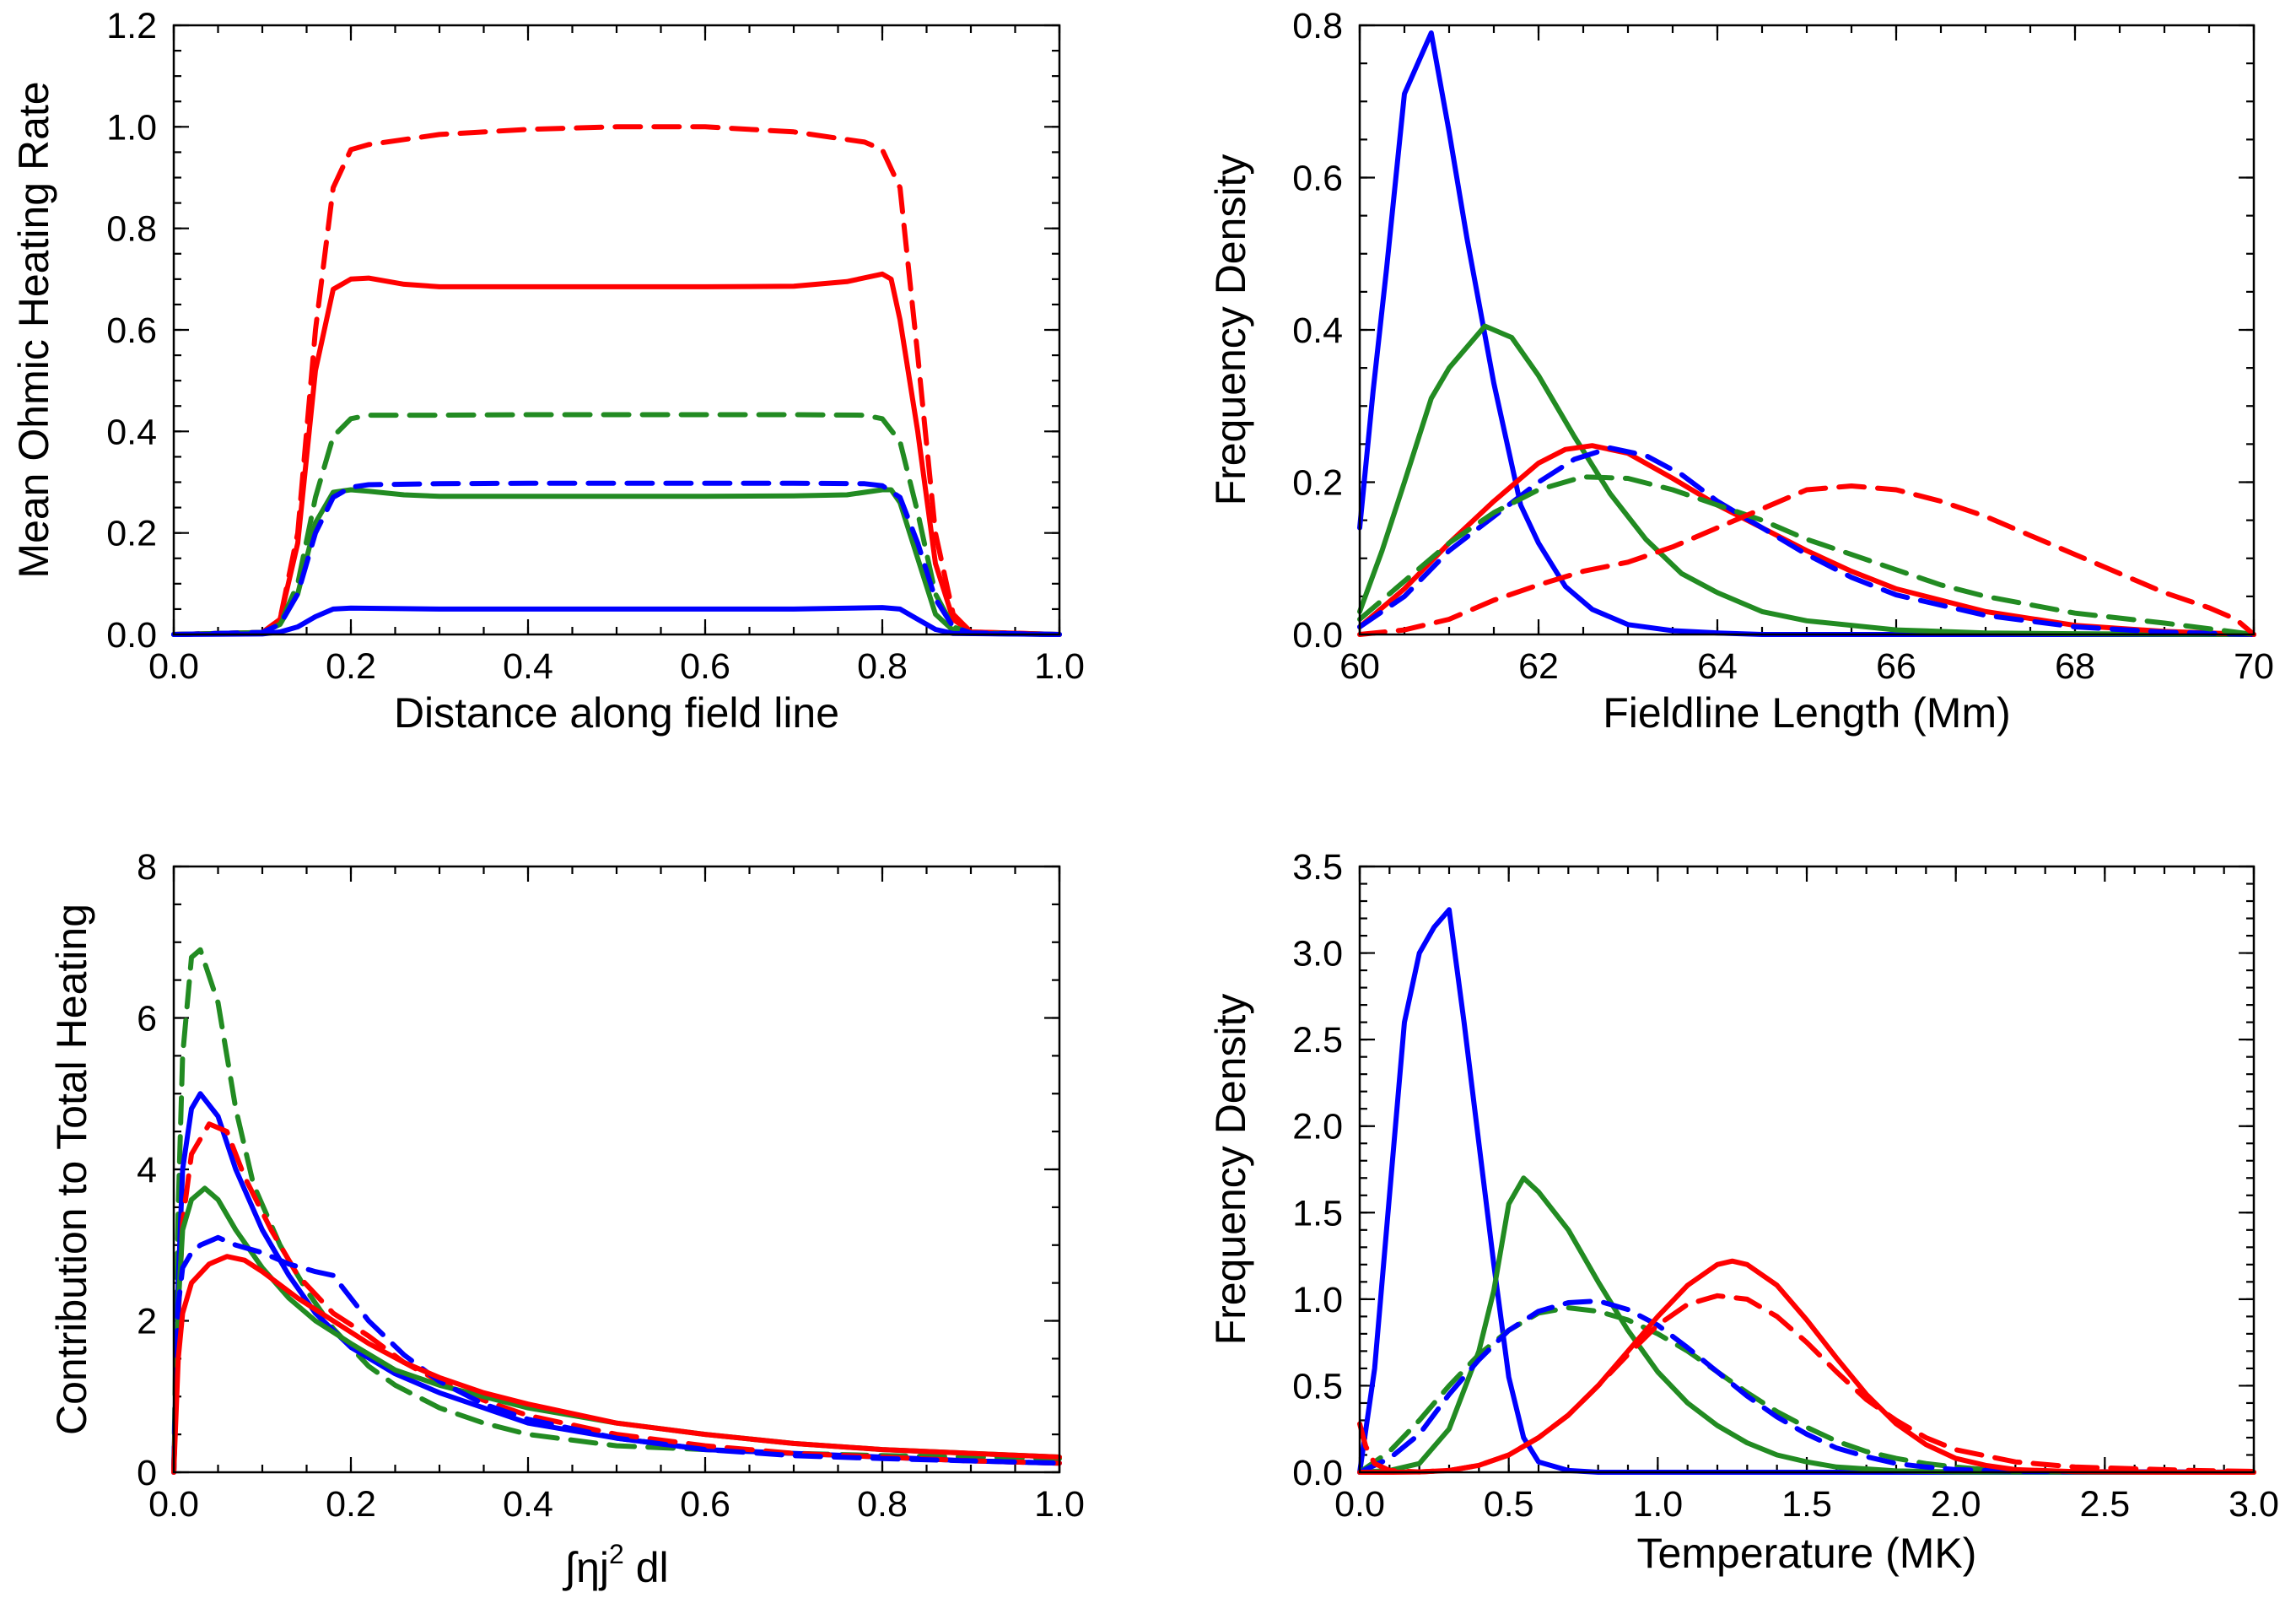 Image resolution: width=2296 pixels, height=1614 pixels. What do you see at coordinates (147, 1322) in the screenshot?
I see `y-tick-label: 2` at bounding box center [147, 1322].